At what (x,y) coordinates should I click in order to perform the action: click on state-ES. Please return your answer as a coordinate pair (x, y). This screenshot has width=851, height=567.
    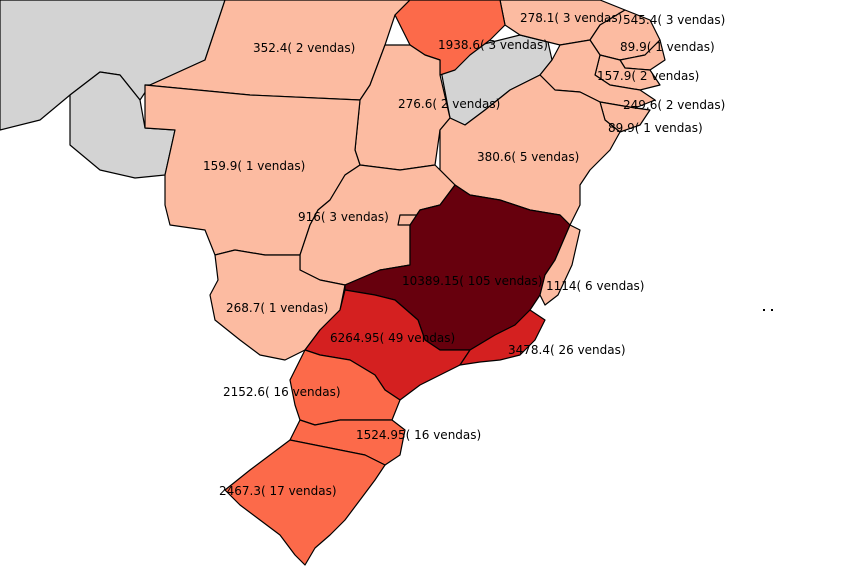
    Looking at the image, I should click on (560, 265).